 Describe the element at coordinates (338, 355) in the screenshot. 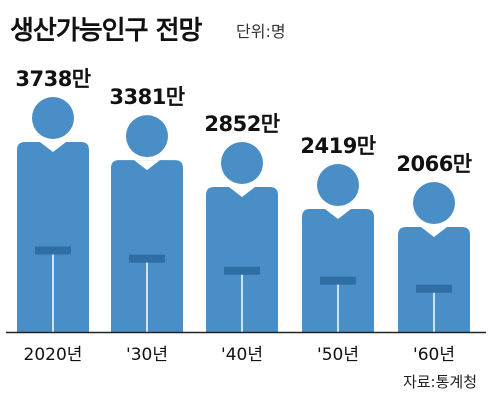

I see `category-label: '50년` at that location.